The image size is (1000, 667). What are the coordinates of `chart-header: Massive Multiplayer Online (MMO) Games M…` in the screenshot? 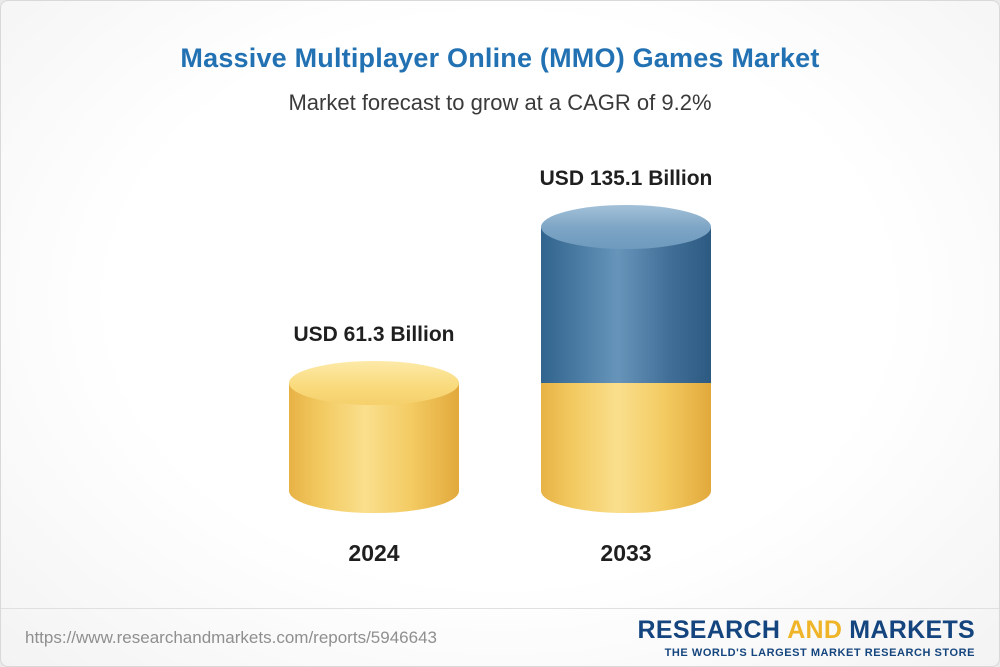 It's located at (500, 79).